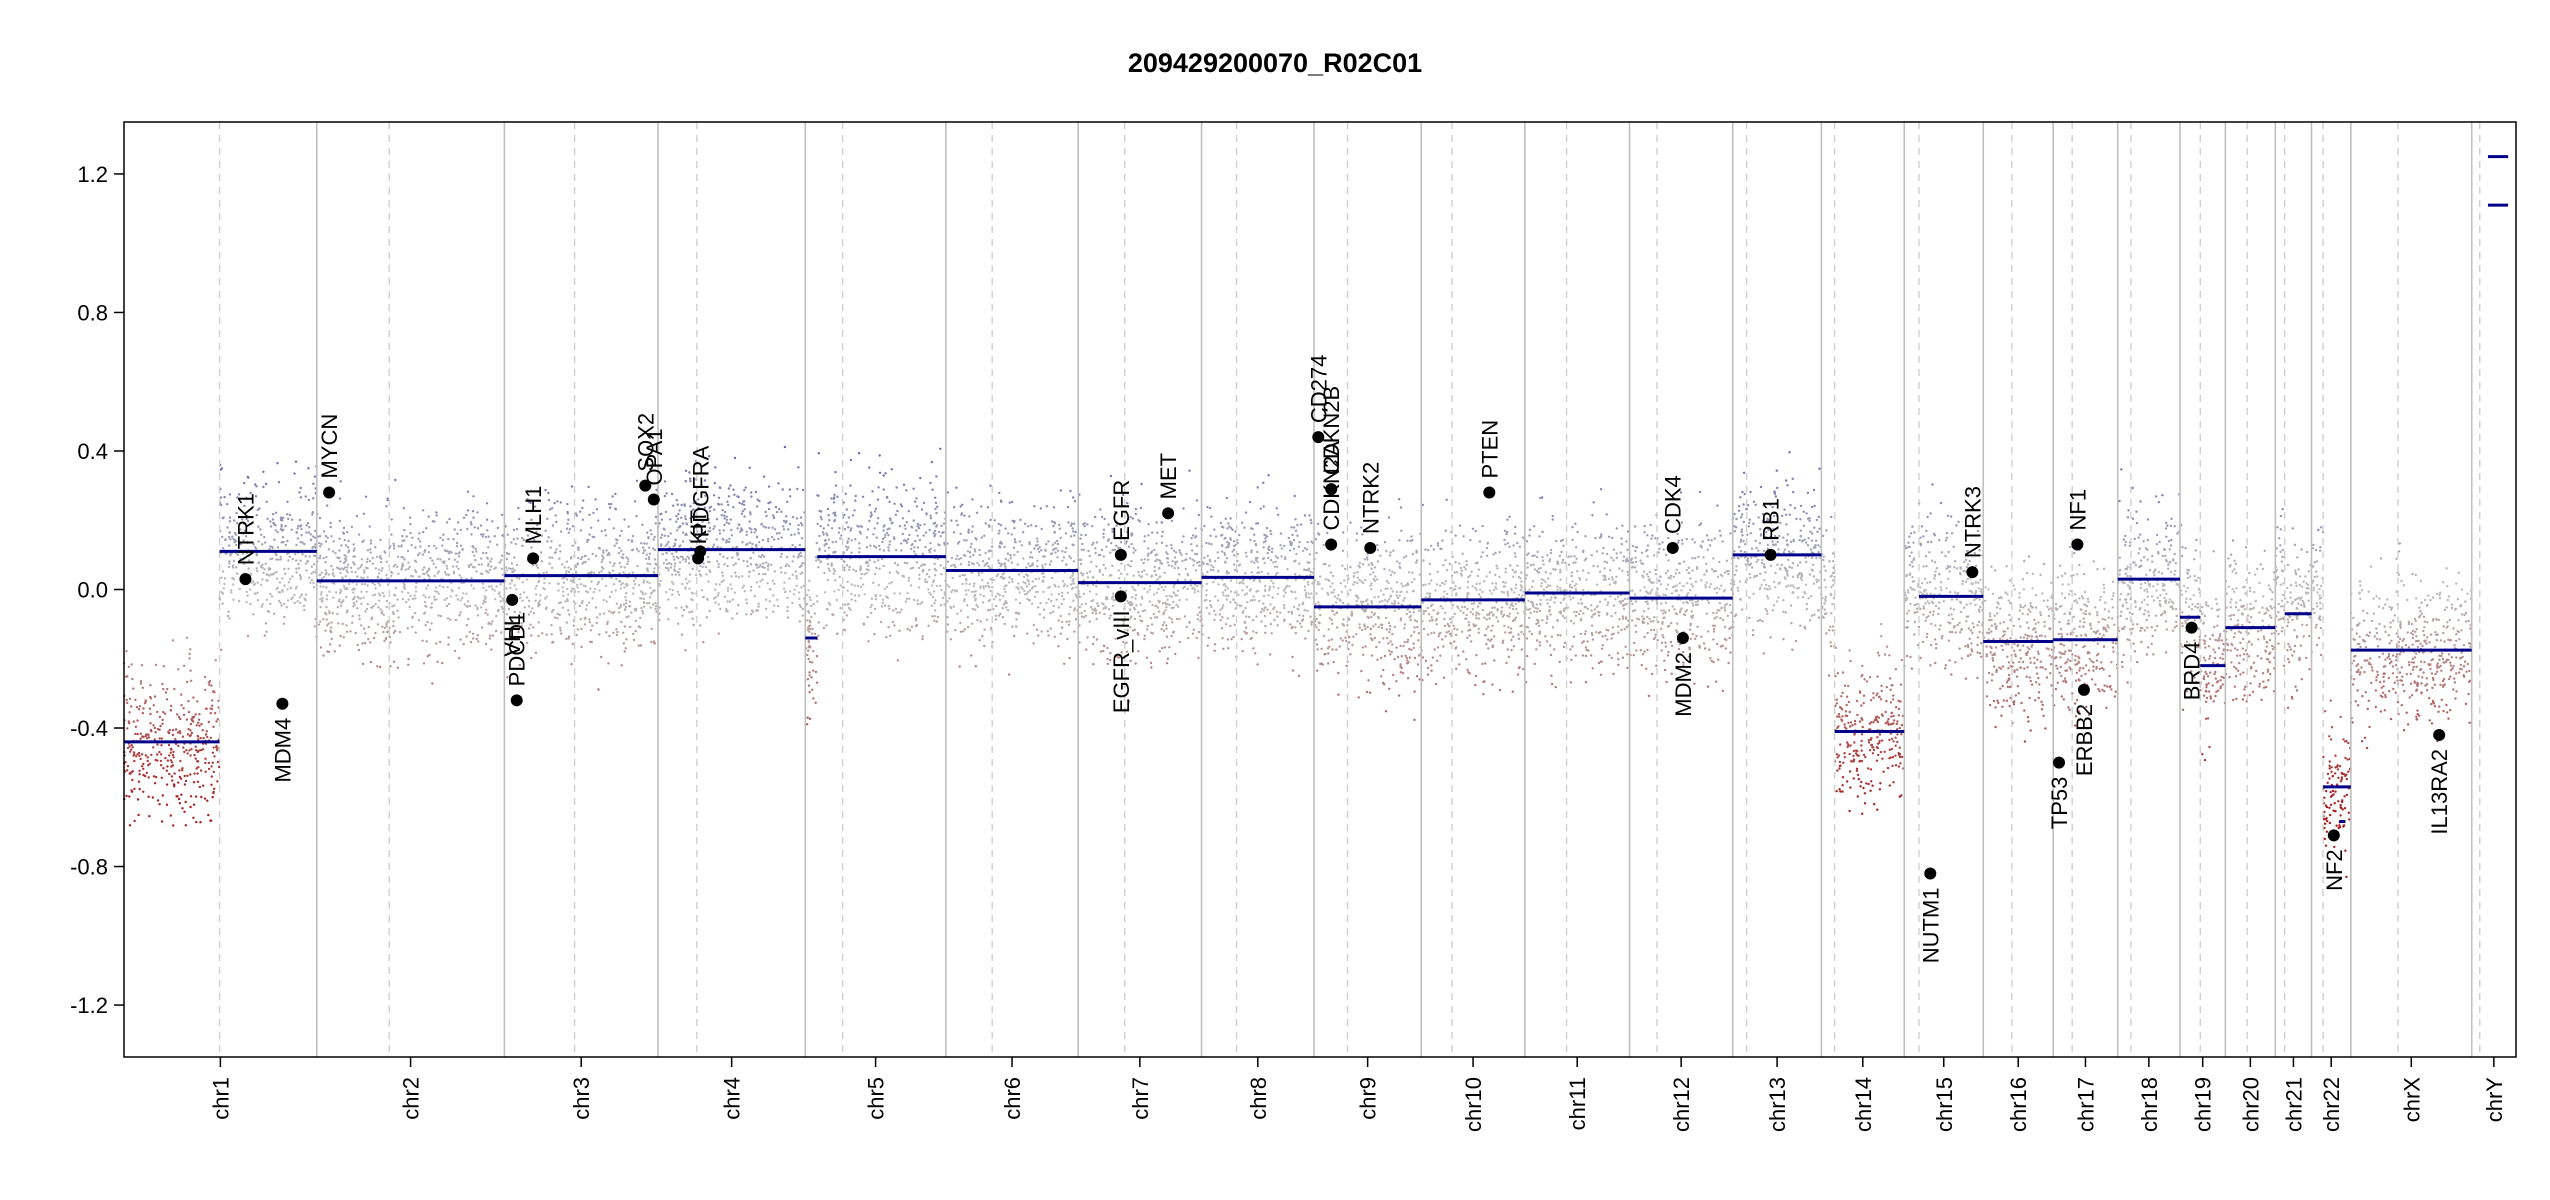 The image size is (2550, 1200). Describe the element at coordinates (2077, 510) in the screenshot. I see `gene-label: NF1` at that location.